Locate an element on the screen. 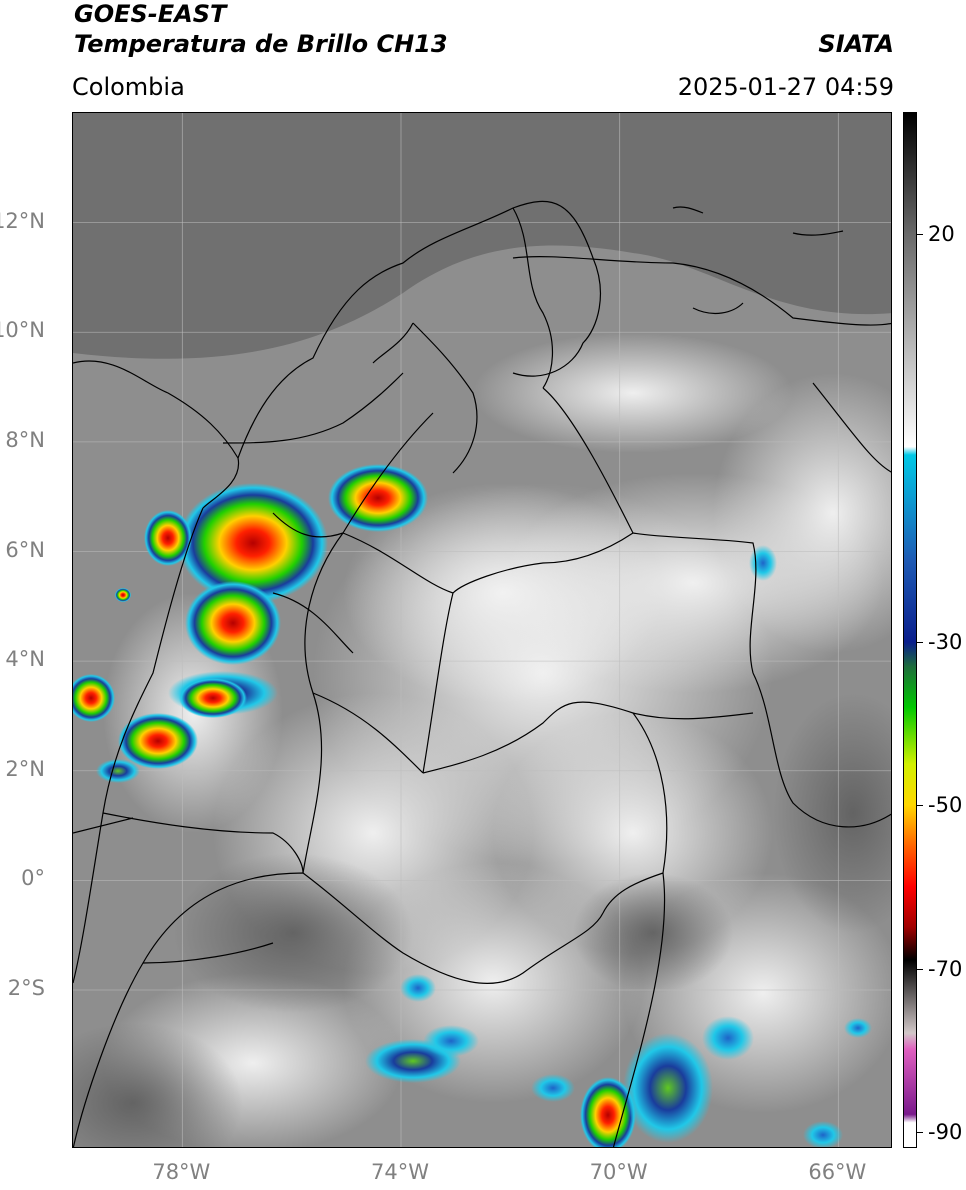 The image size is (966, 1190). colorbar-tick-label: -70 is located at coordinates (945, 968).